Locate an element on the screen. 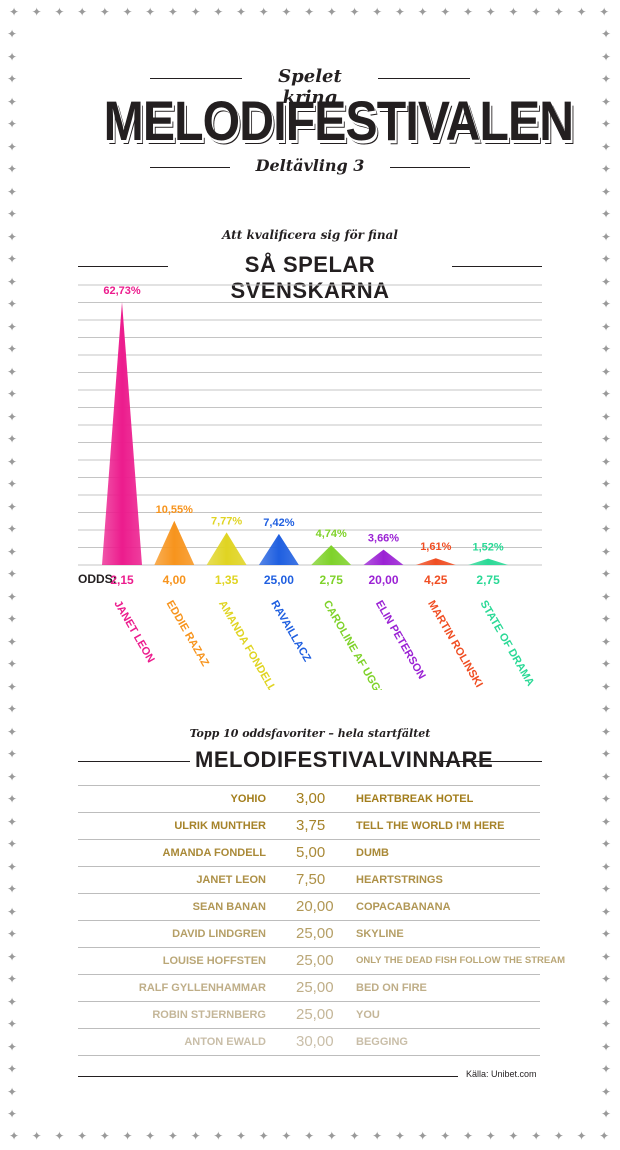  chart-odds-label: 2,75 is located at coordinates (488, 580).